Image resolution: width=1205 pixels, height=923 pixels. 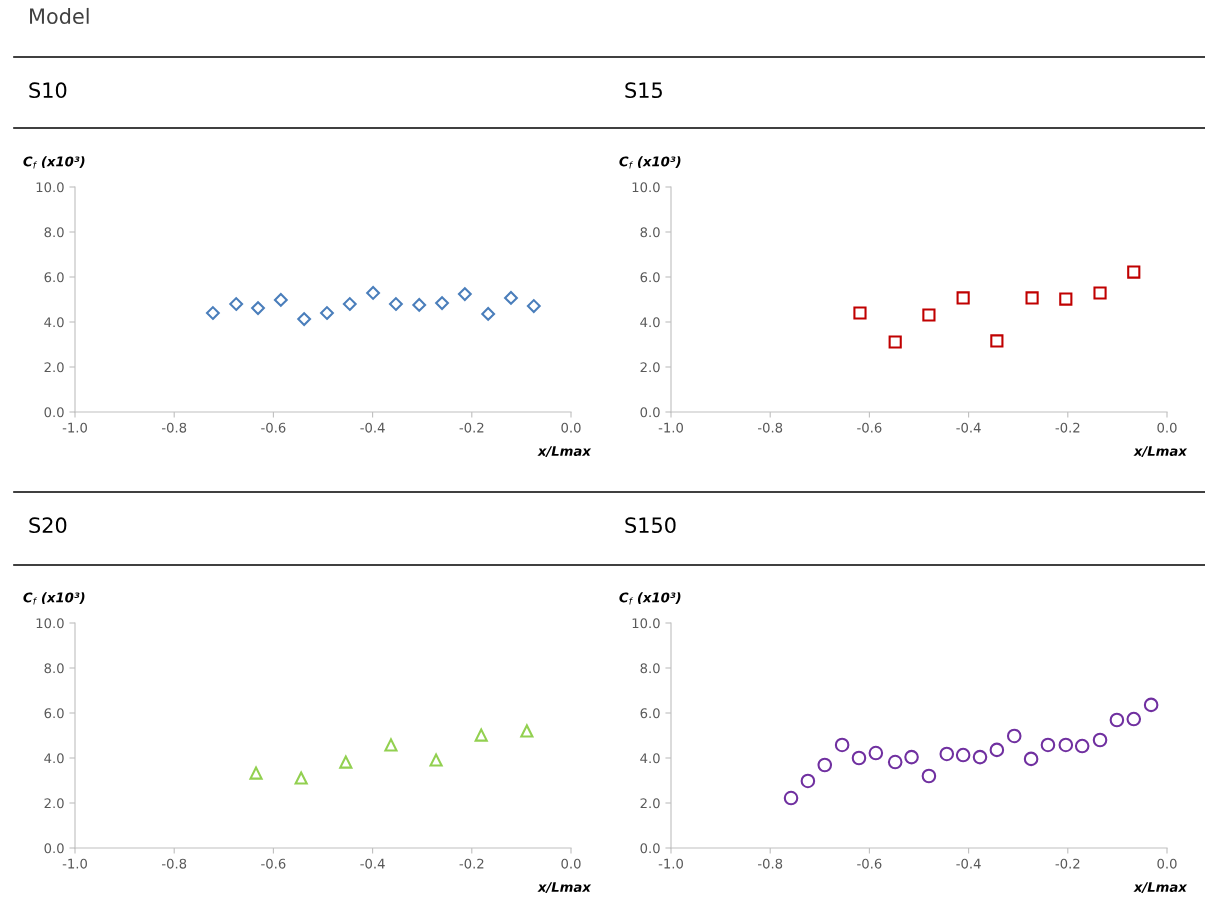 I want to click on chart-title: S20, so click(x=48, y=525).